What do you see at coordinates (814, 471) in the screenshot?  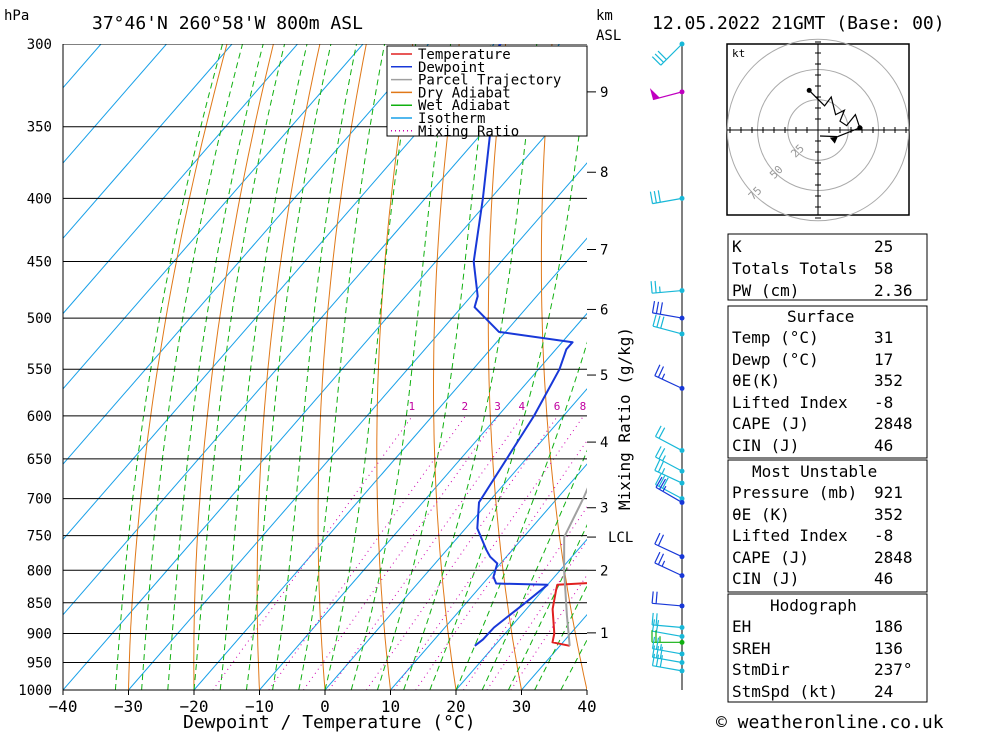 I see `mu-title: Most Unstable` at bounding box center [814, 471].